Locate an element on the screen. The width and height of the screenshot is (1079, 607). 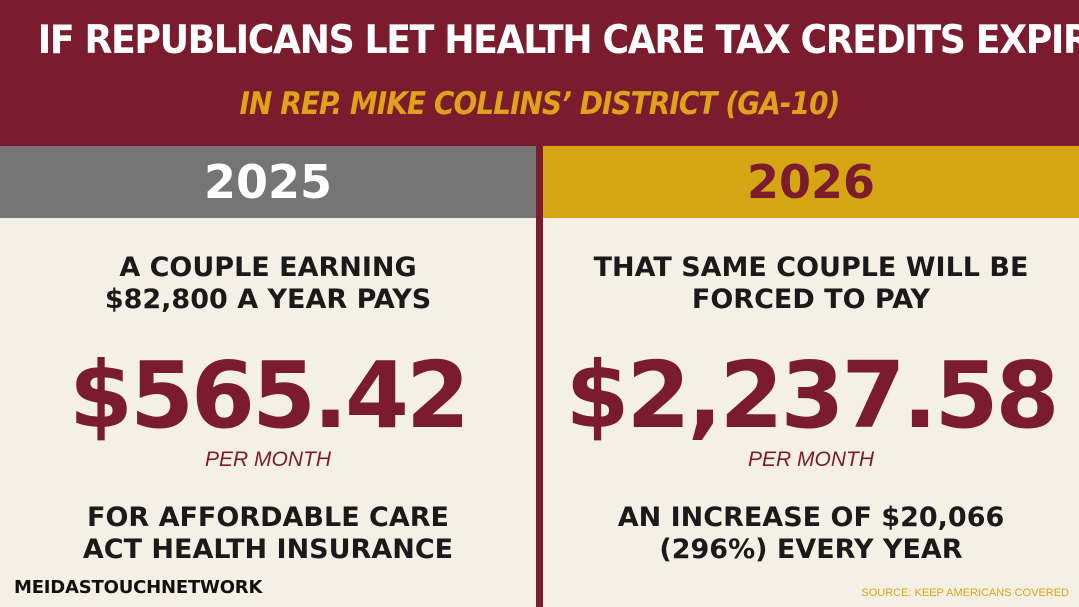
column-divider is located at coordinates (539, 376).